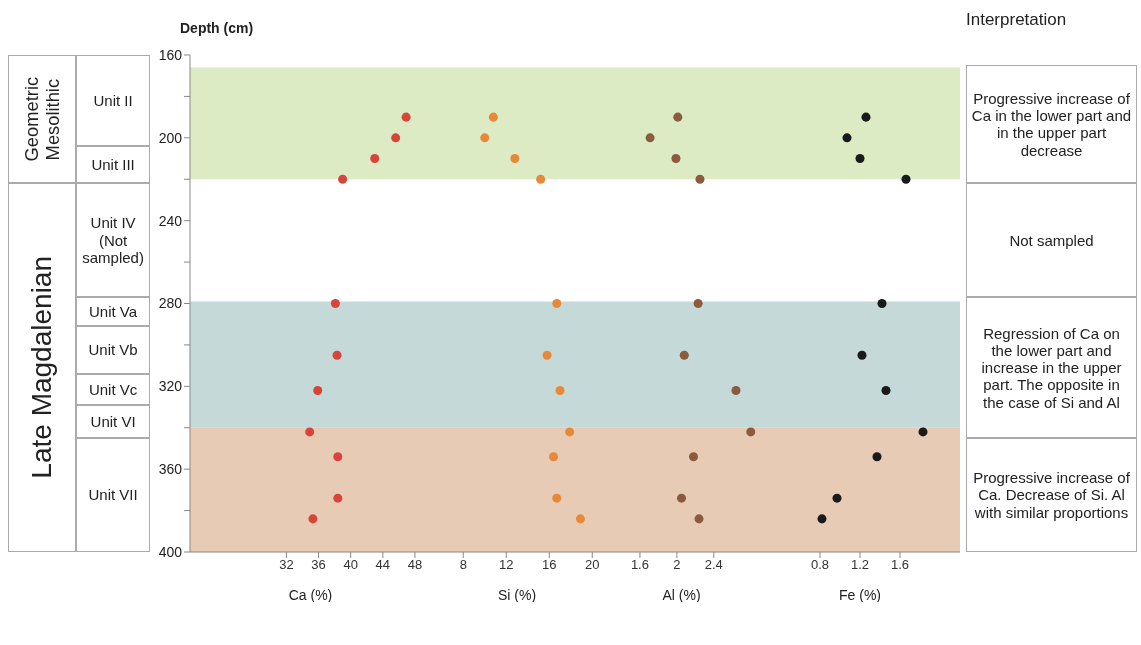  What do you see at coordinates (1051, 240) in the screenshot?
I see `text: Not sampled` at bounding box center [1051, 240].